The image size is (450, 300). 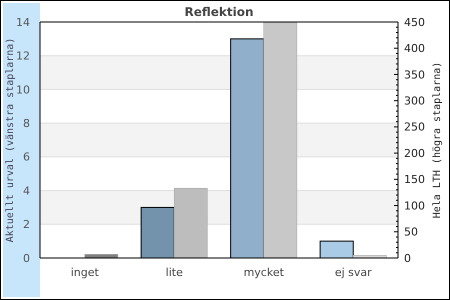 What do you see at coordinates (26, 225) in the screenshot?
I see `y-tick-label: 2` at bounding box center [26, 225].